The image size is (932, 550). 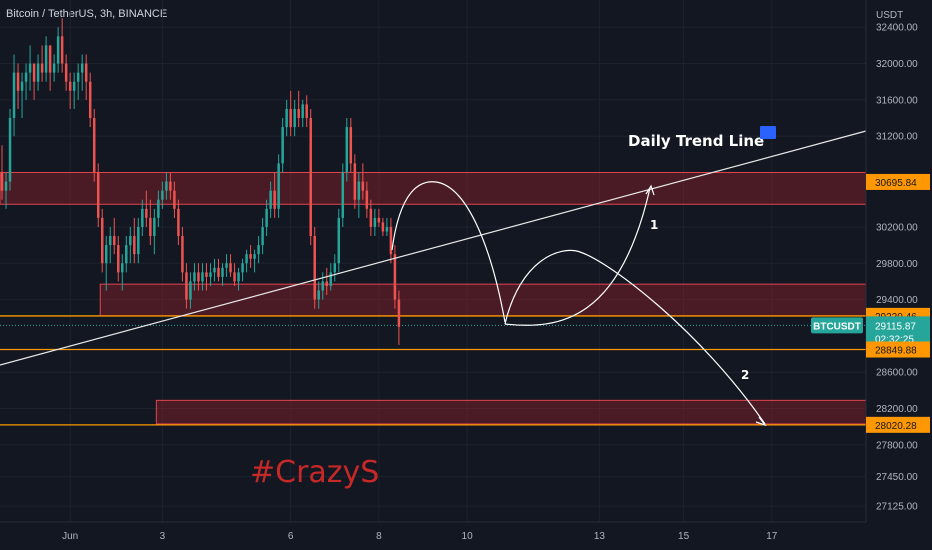 I want to click on countdown-timer: 02:32:25, so click(x=894, y=339).